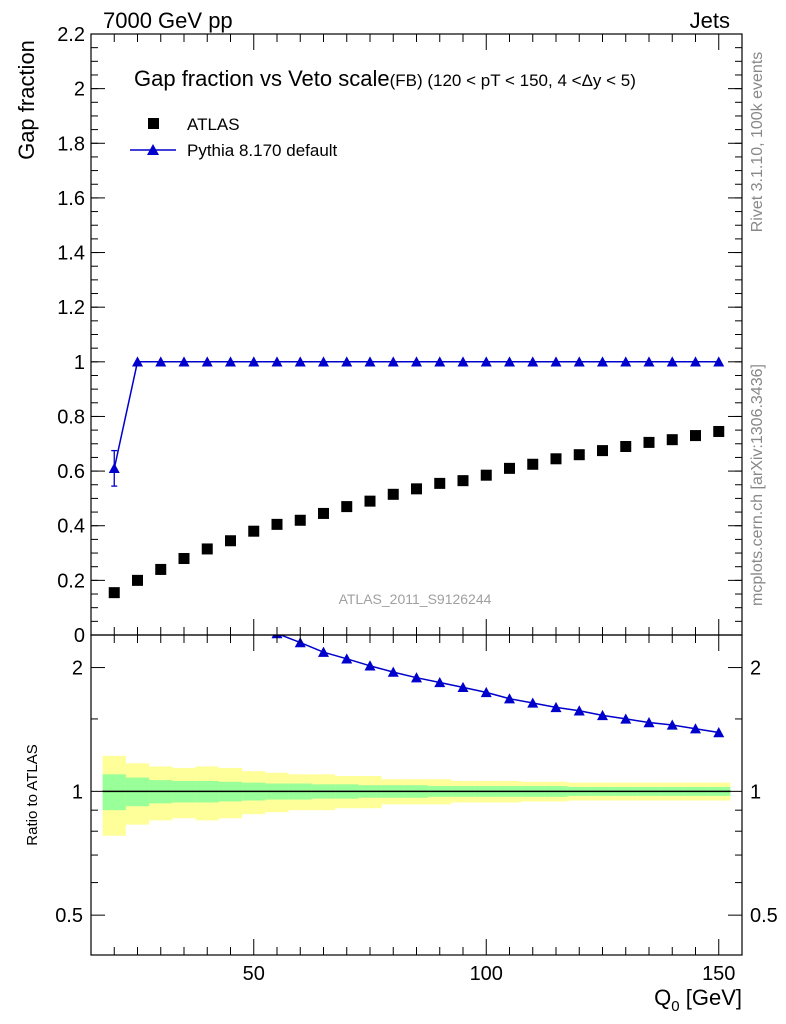 The height and width of the screenshot is (1024, 786). Describe the element at coordinates (168, 20) in the screenshot. I see `header-left: 7000 GeV pp` at that location.